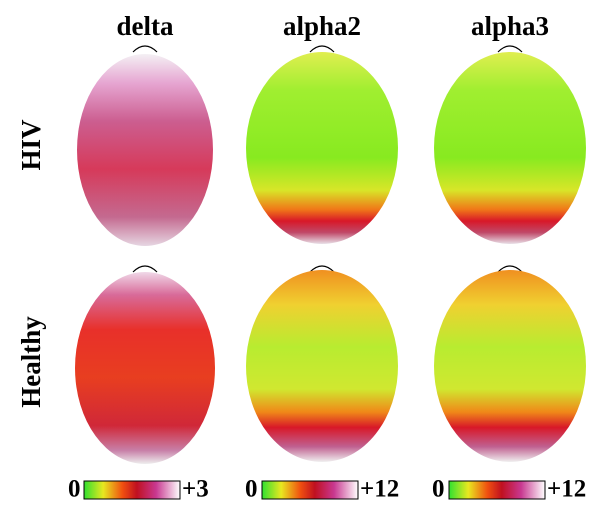  I want to click on column-header: alpha3, so click(510, 26).